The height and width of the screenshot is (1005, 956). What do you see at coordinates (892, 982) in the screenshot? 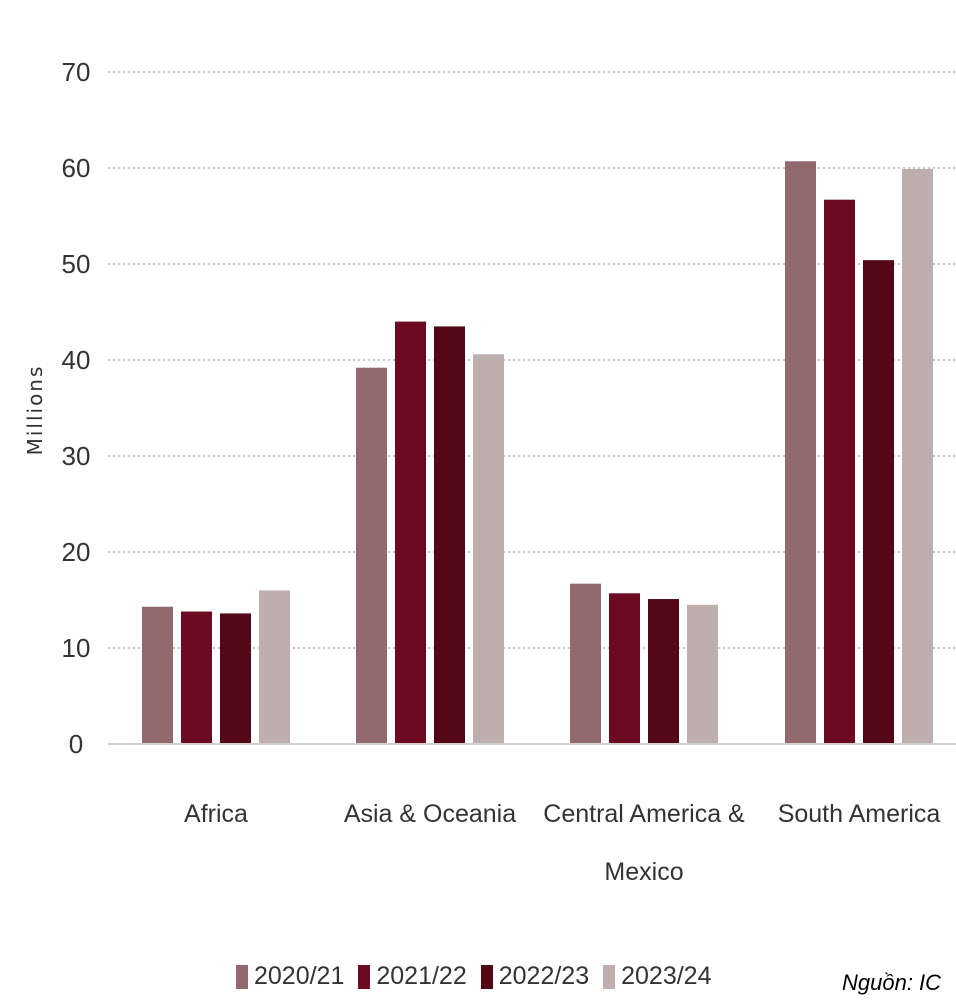
I see `source-note: Nguồn: IC` at bounding box center [892, 982].